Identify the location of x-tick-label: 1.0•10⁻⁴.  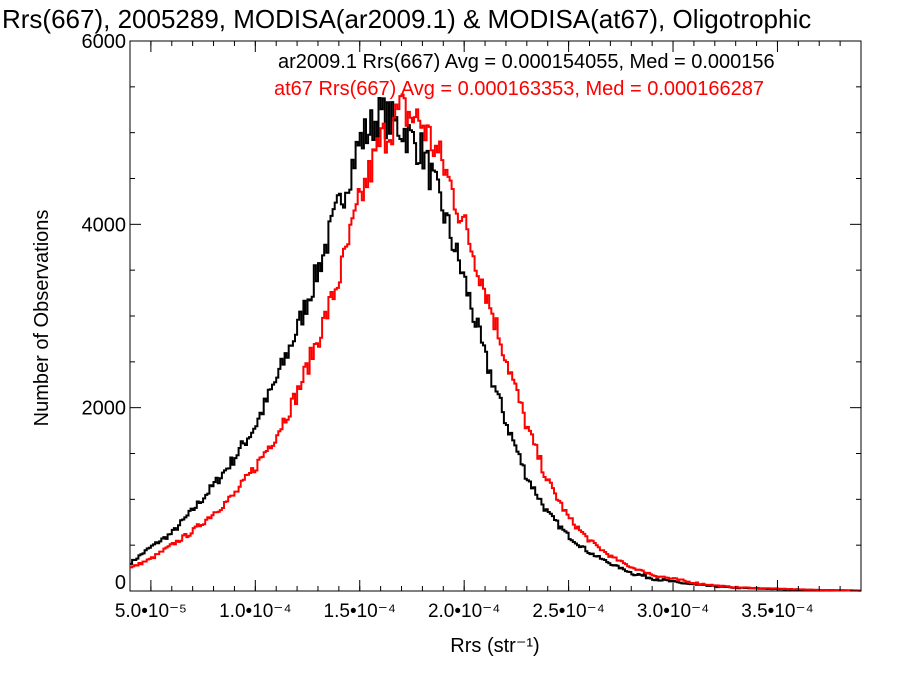
(255, 611).